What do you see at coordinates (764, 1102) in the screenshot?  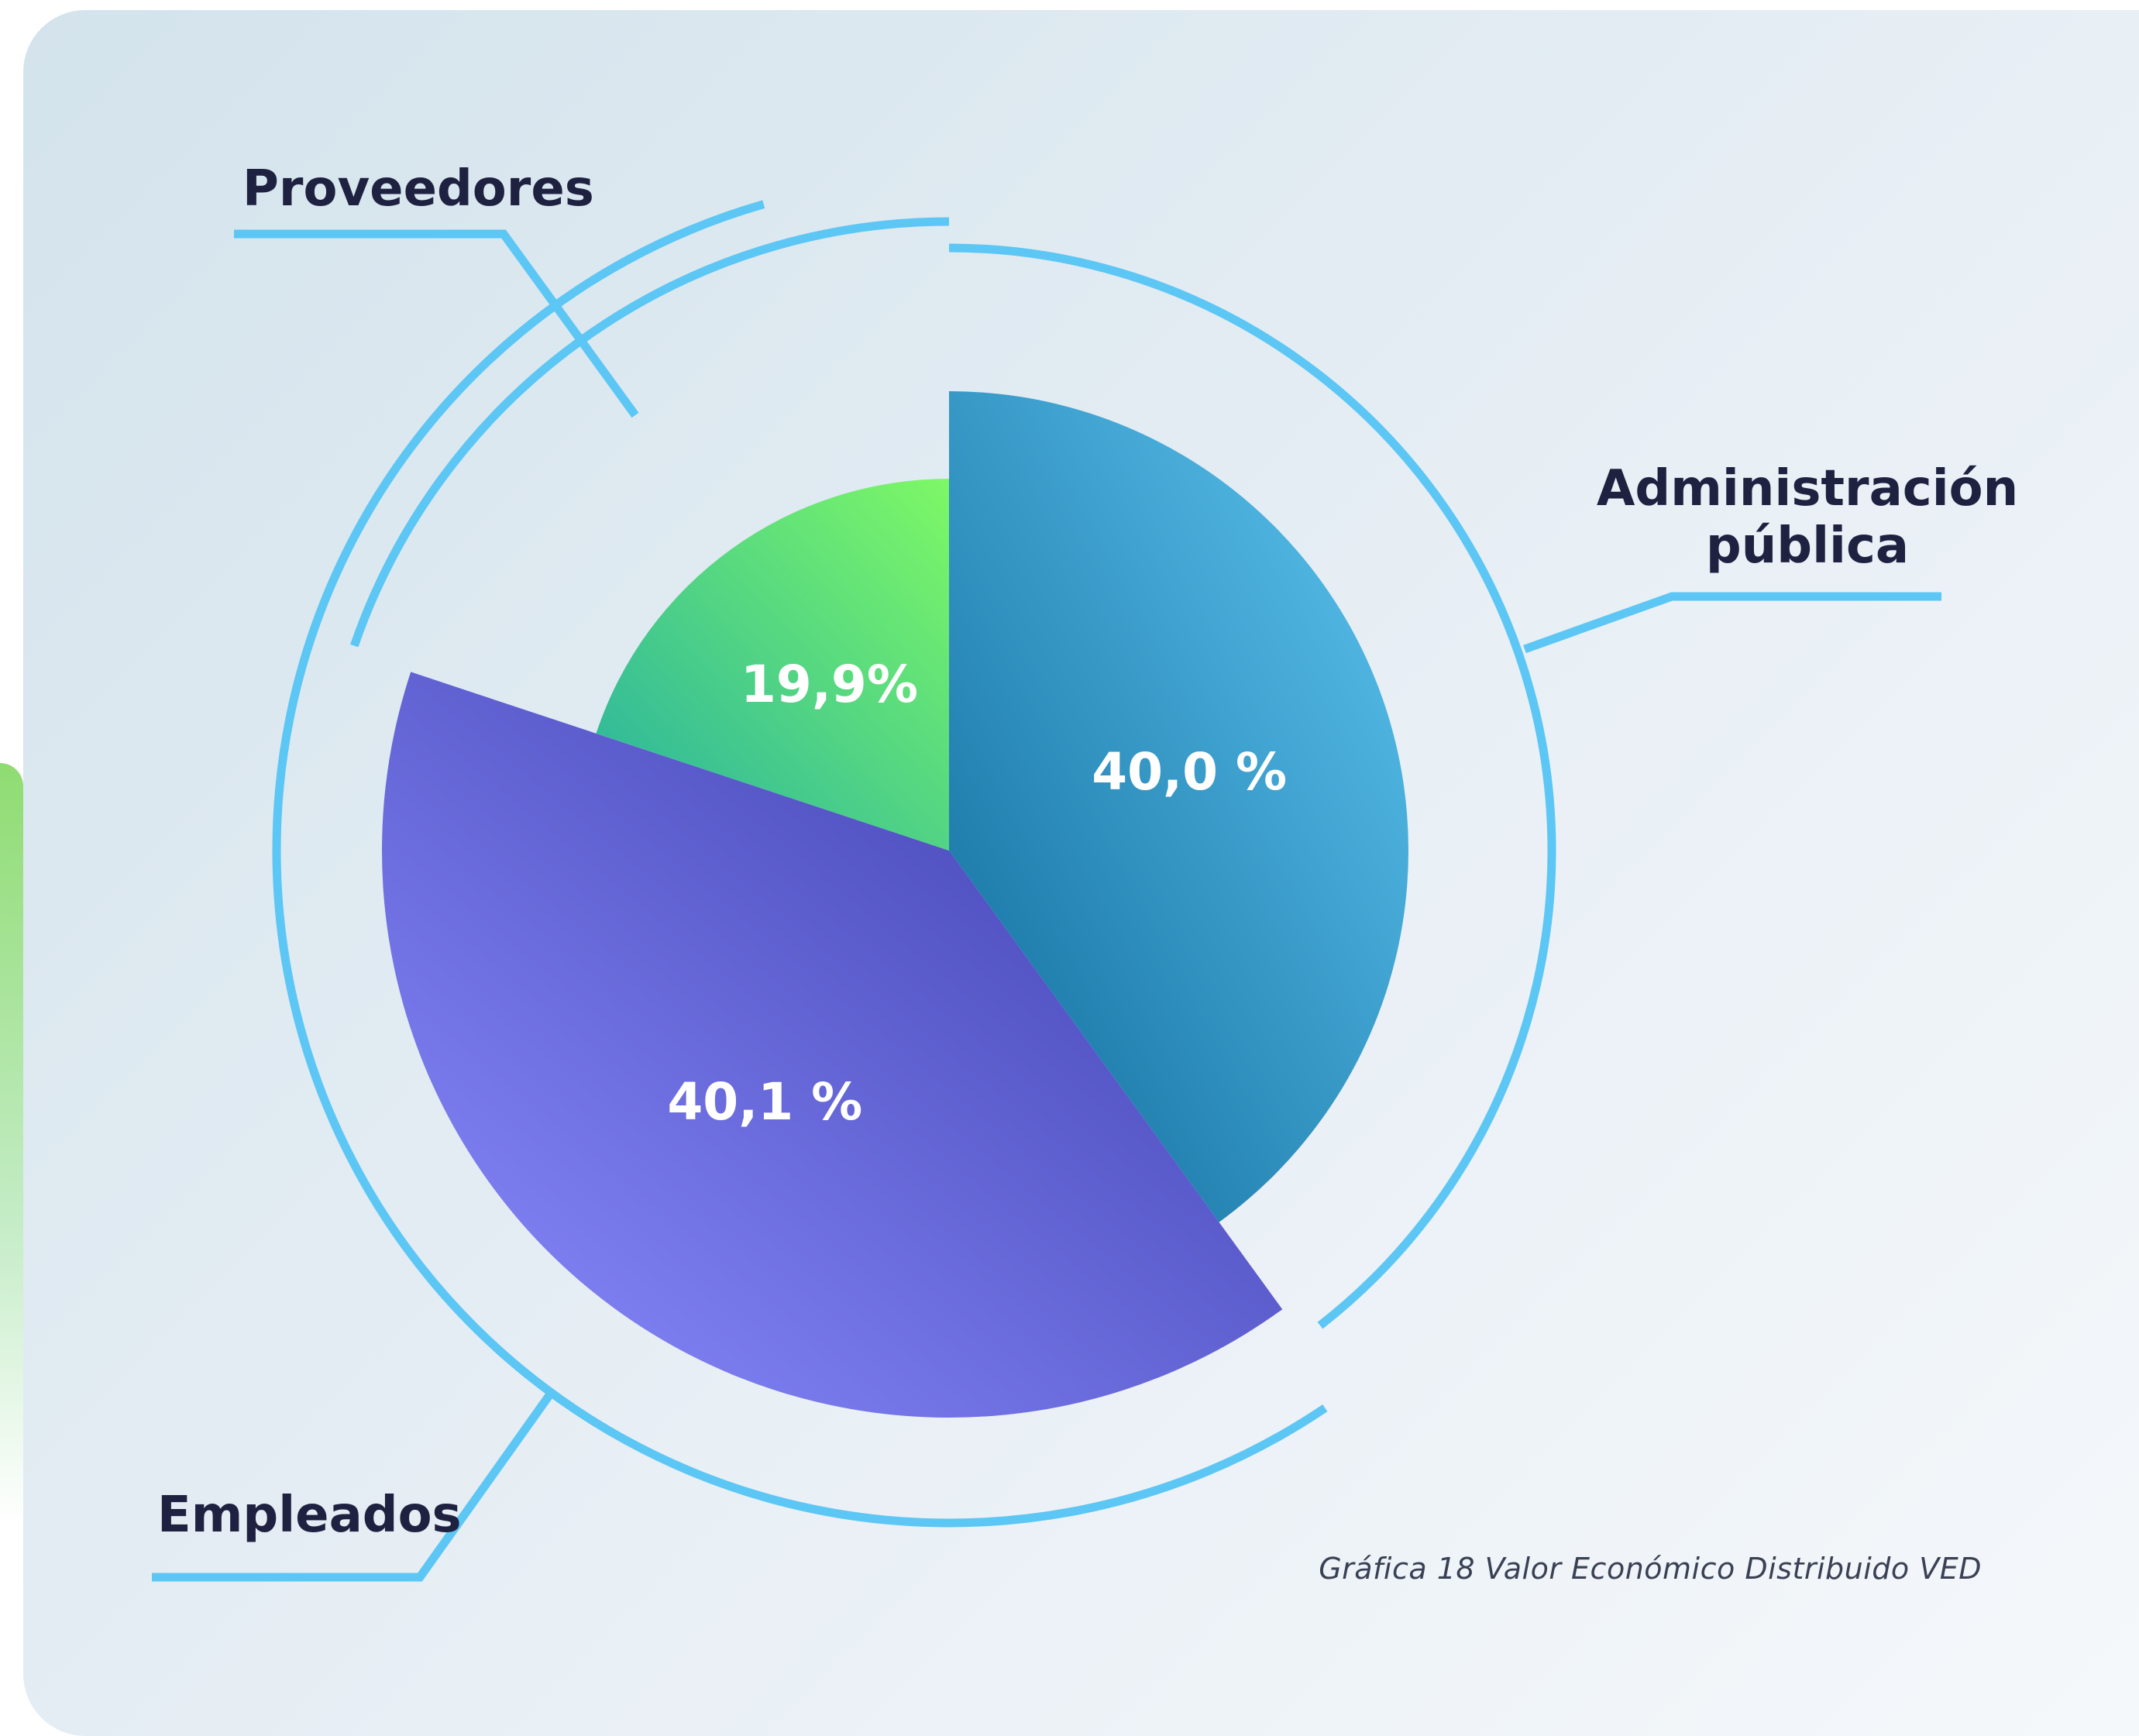 I see `slice-label-empleados: 40,1 %` at bounding box center [764, 1102].